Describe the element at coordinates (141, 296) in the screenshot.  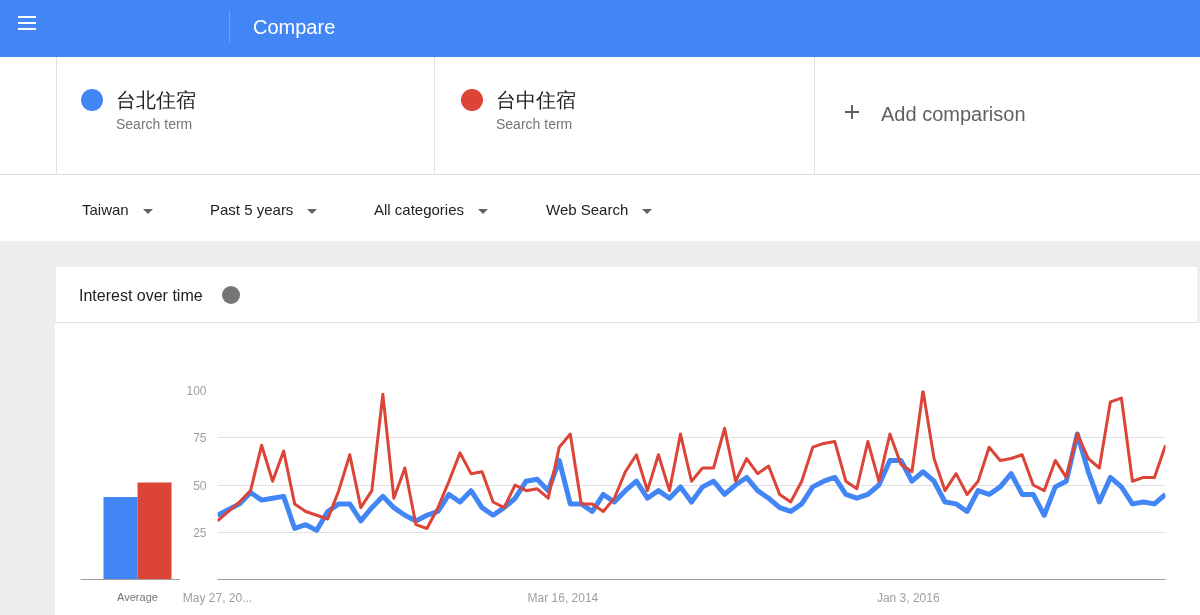
I see `chart-title: Interest over time` at that location.